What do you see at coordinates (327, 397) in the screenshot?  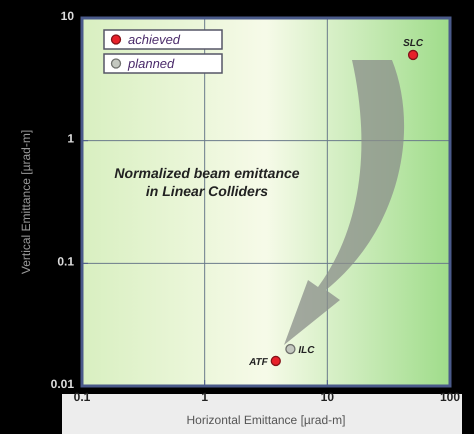 I see `x-tick-label: 10` at bounding box center [327, 397].